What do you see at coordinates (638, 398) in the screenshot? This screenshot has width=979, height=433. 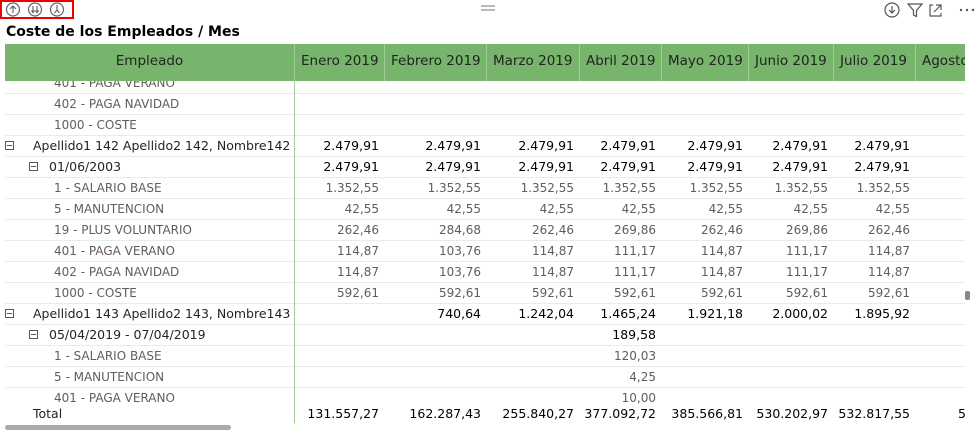 I see `cell-value: 10,00` at bounding box center [638, 398].